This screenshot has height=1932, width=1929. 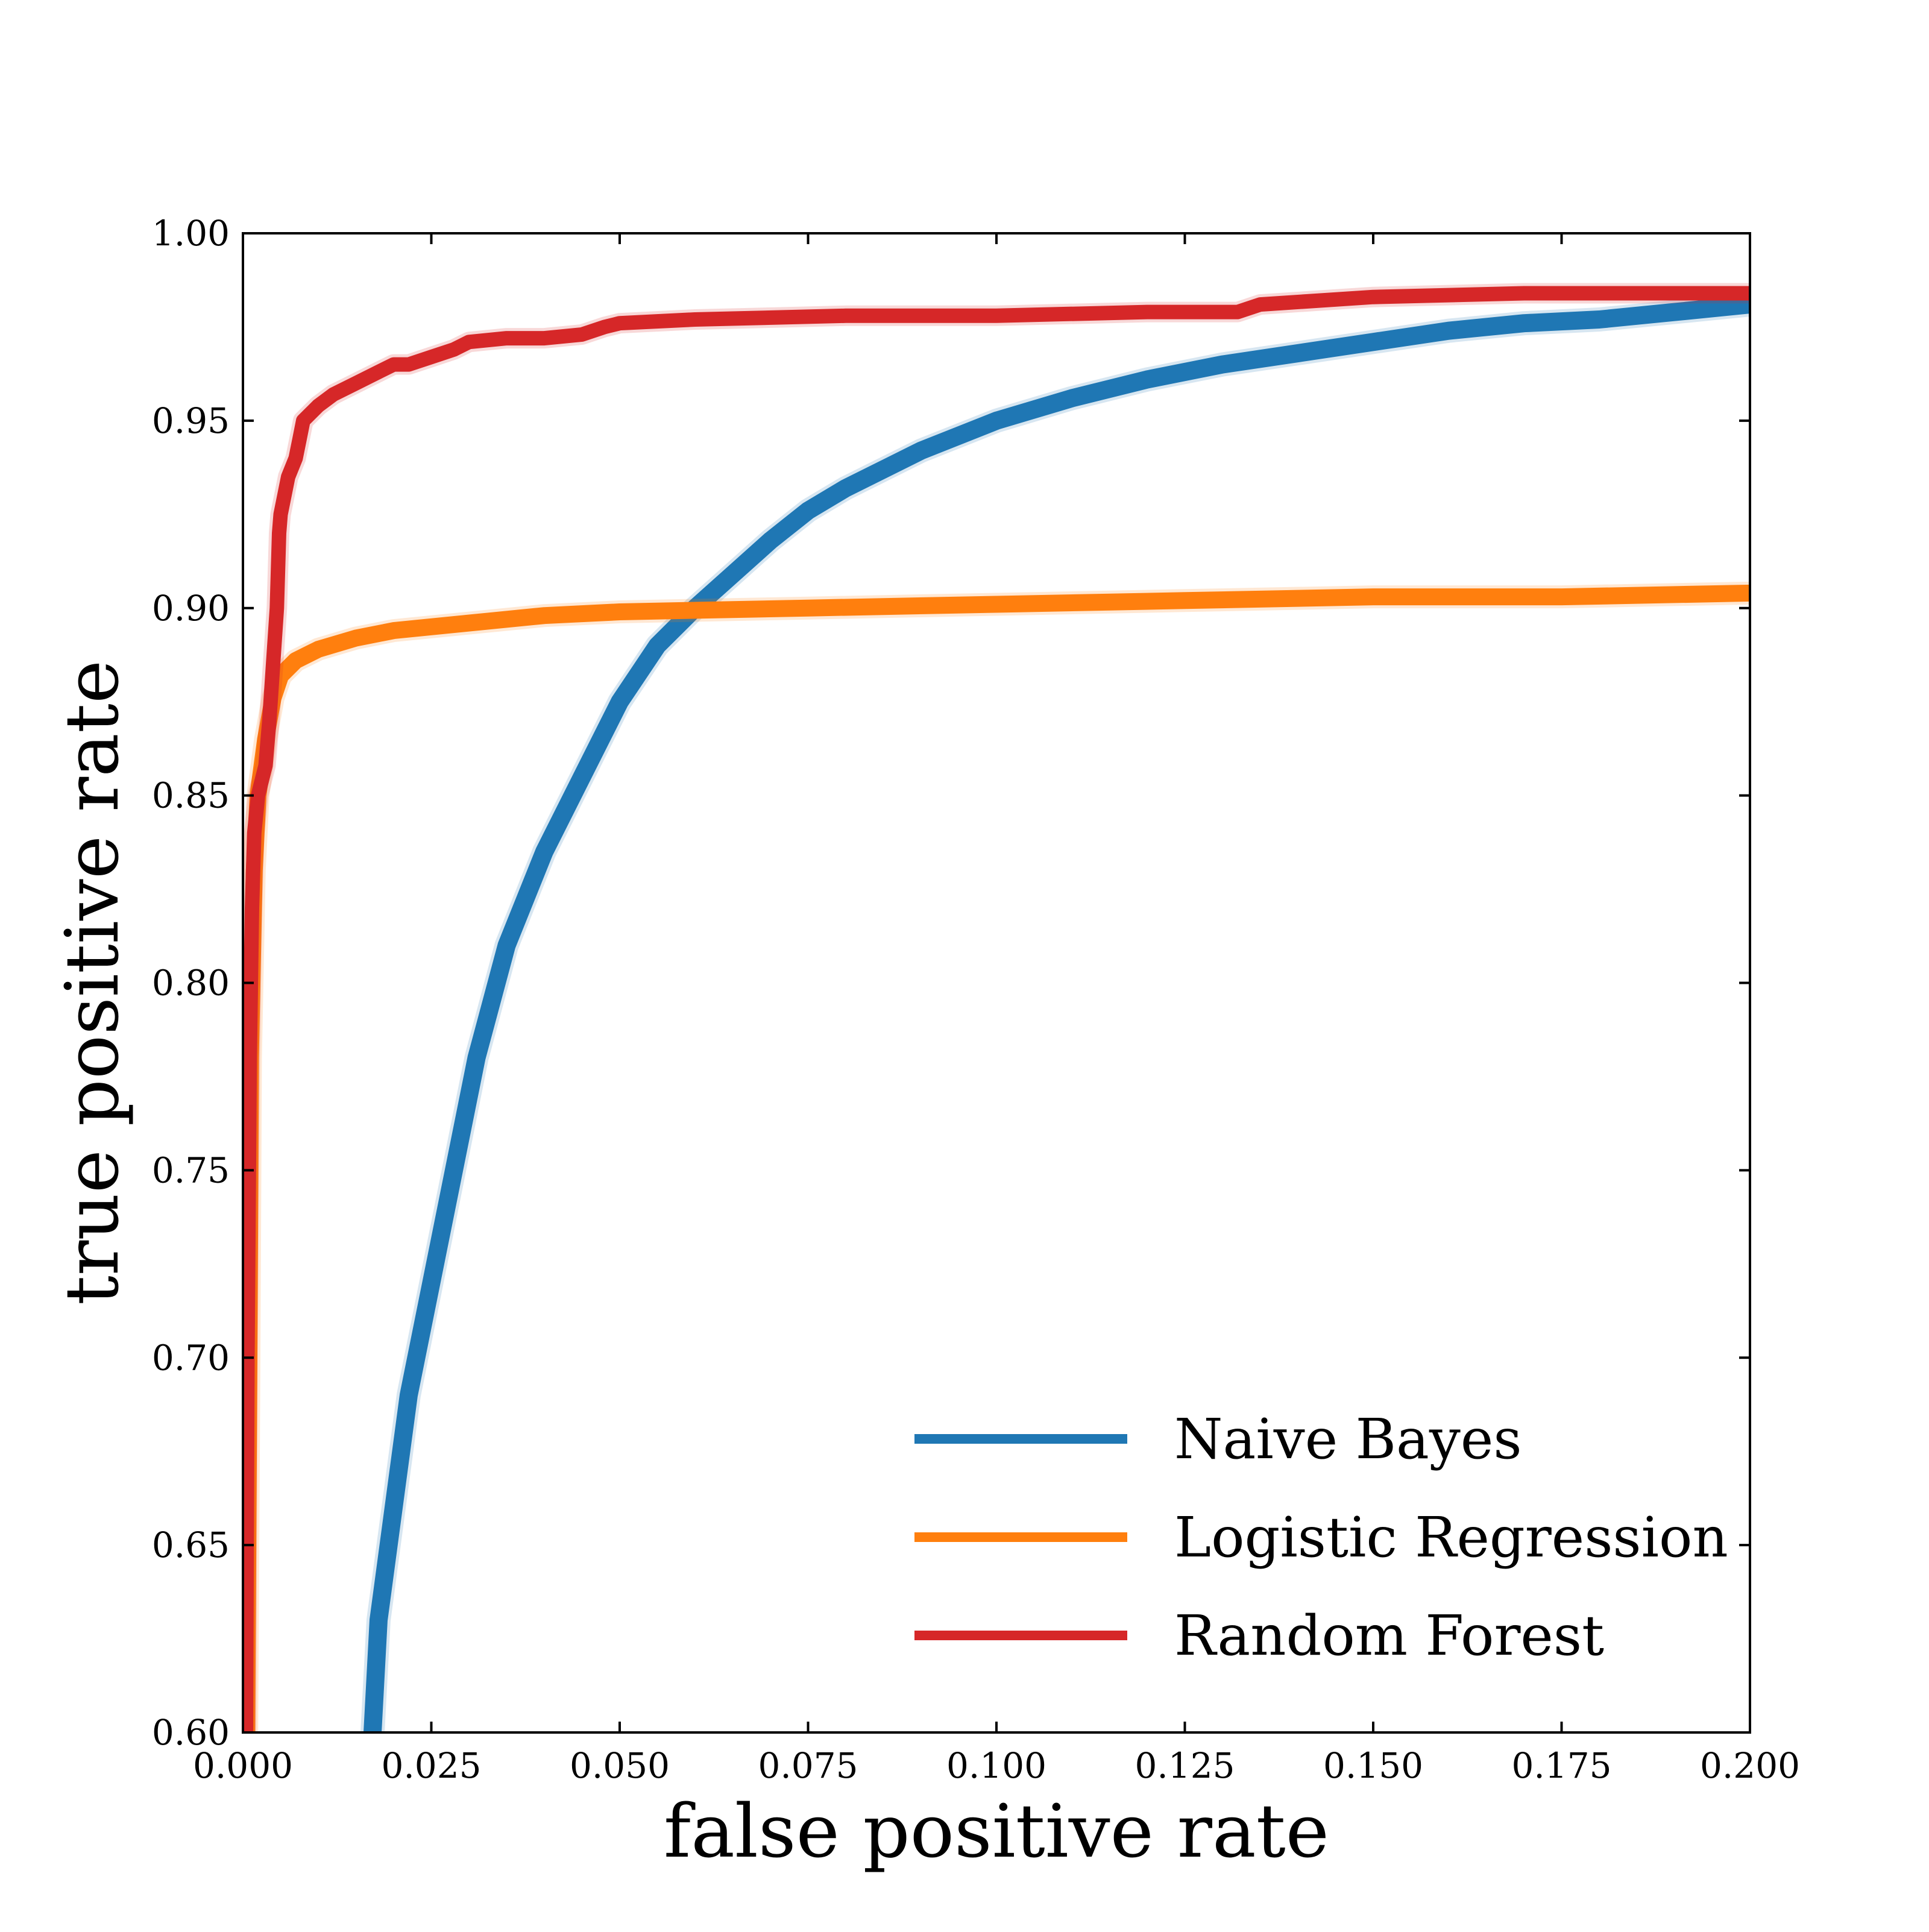 I want to click on x-tick-label: 0.050, so click(x=620, y=1765).